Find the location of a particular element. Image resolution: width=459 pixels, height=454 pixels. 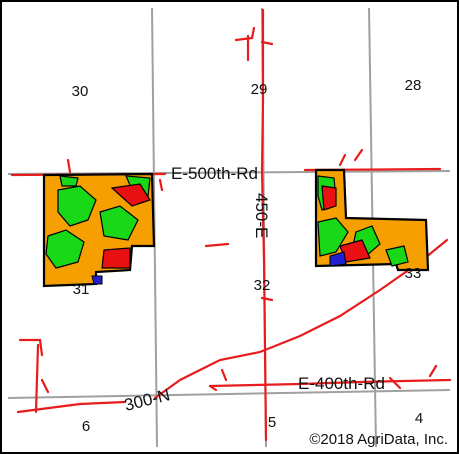

road-spur-ne is located at coordinates (351, 157).